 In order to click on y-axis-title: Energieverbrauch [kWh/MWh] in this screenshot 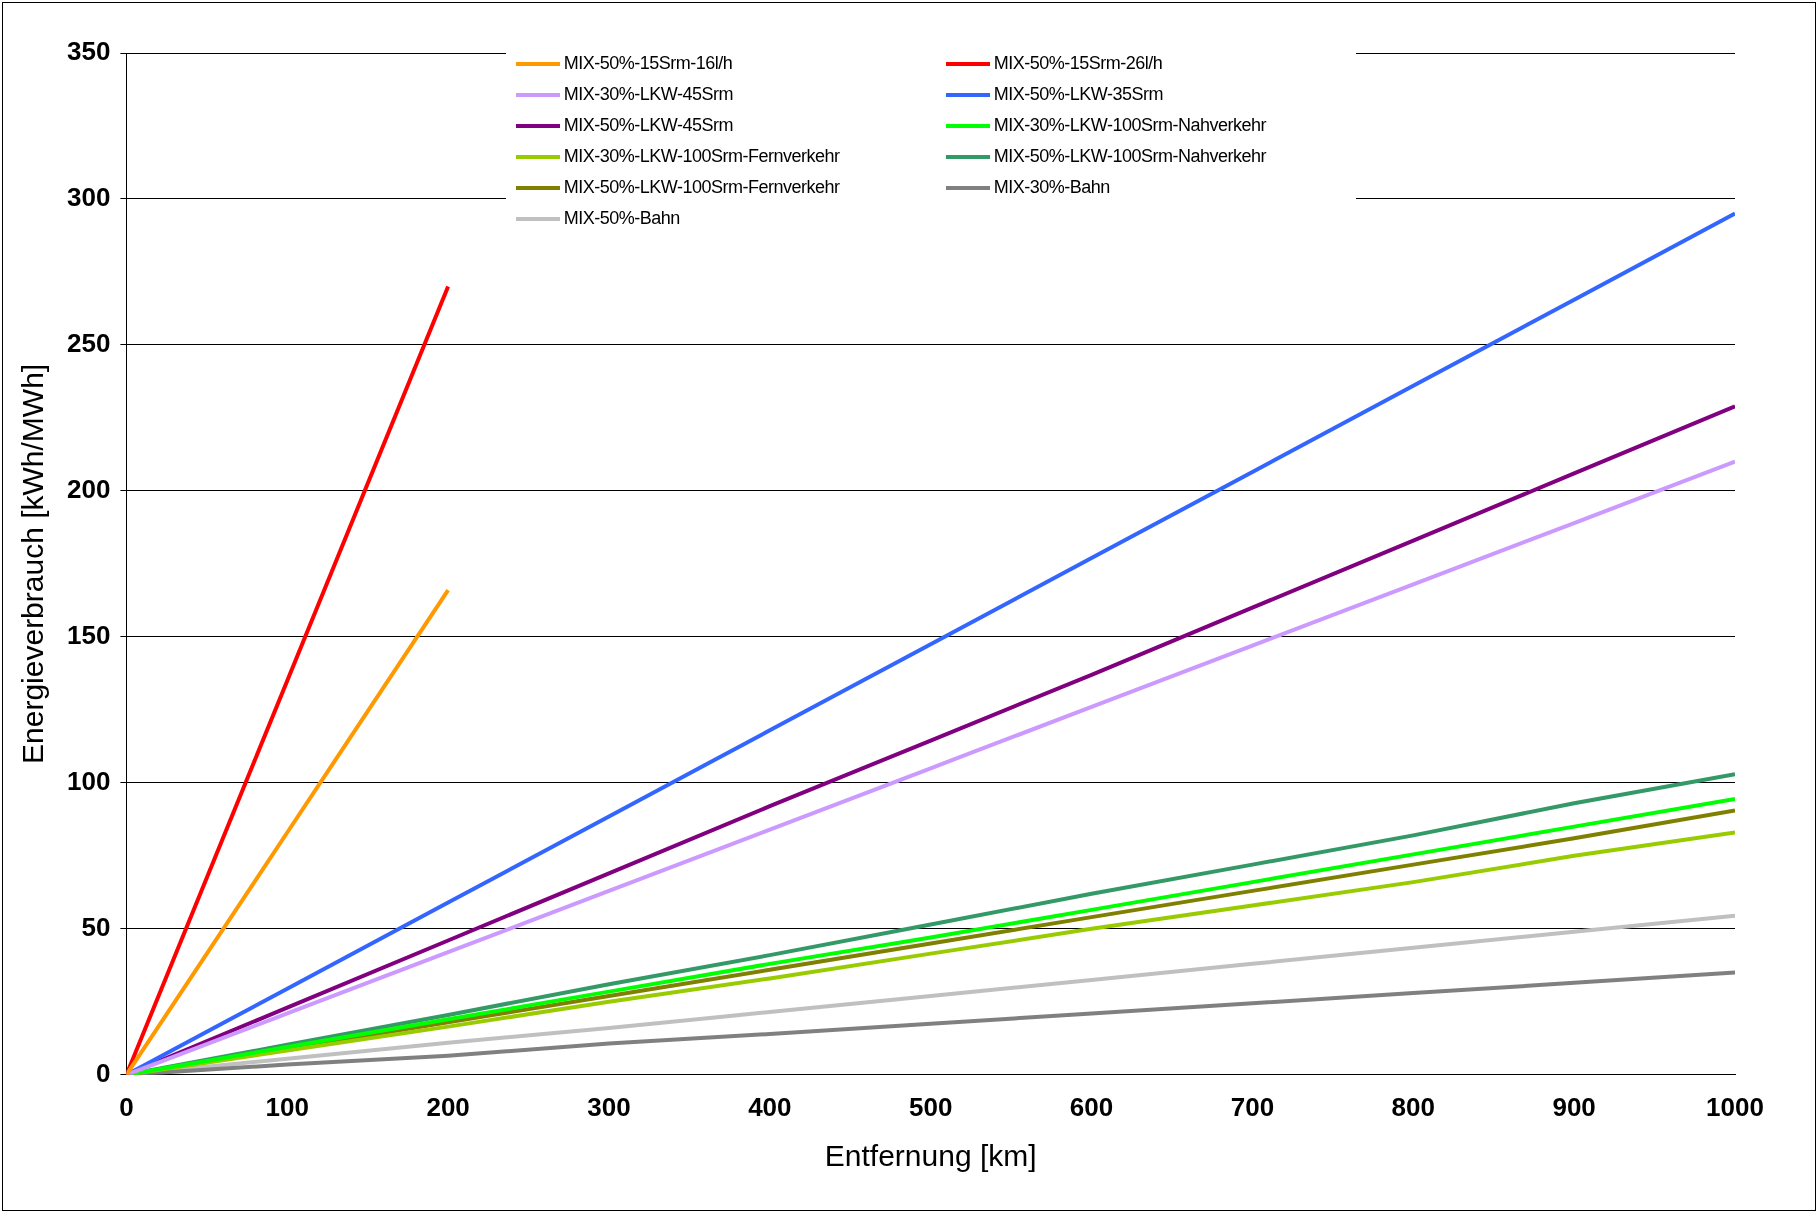, I will do `click(33, 563)`.